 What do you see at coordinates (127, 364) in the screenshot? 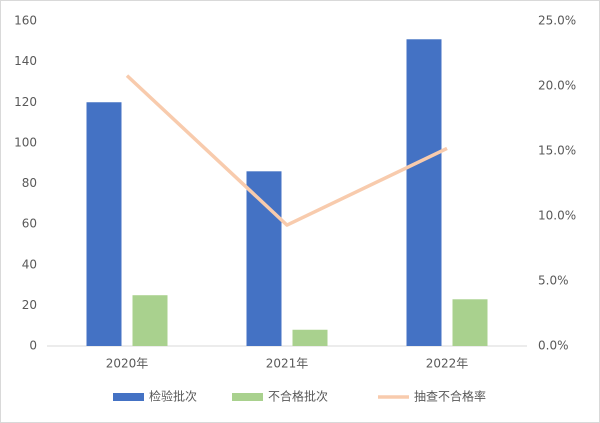
I see `x-tick-label: 2020年` at bounding box center [127, 364].